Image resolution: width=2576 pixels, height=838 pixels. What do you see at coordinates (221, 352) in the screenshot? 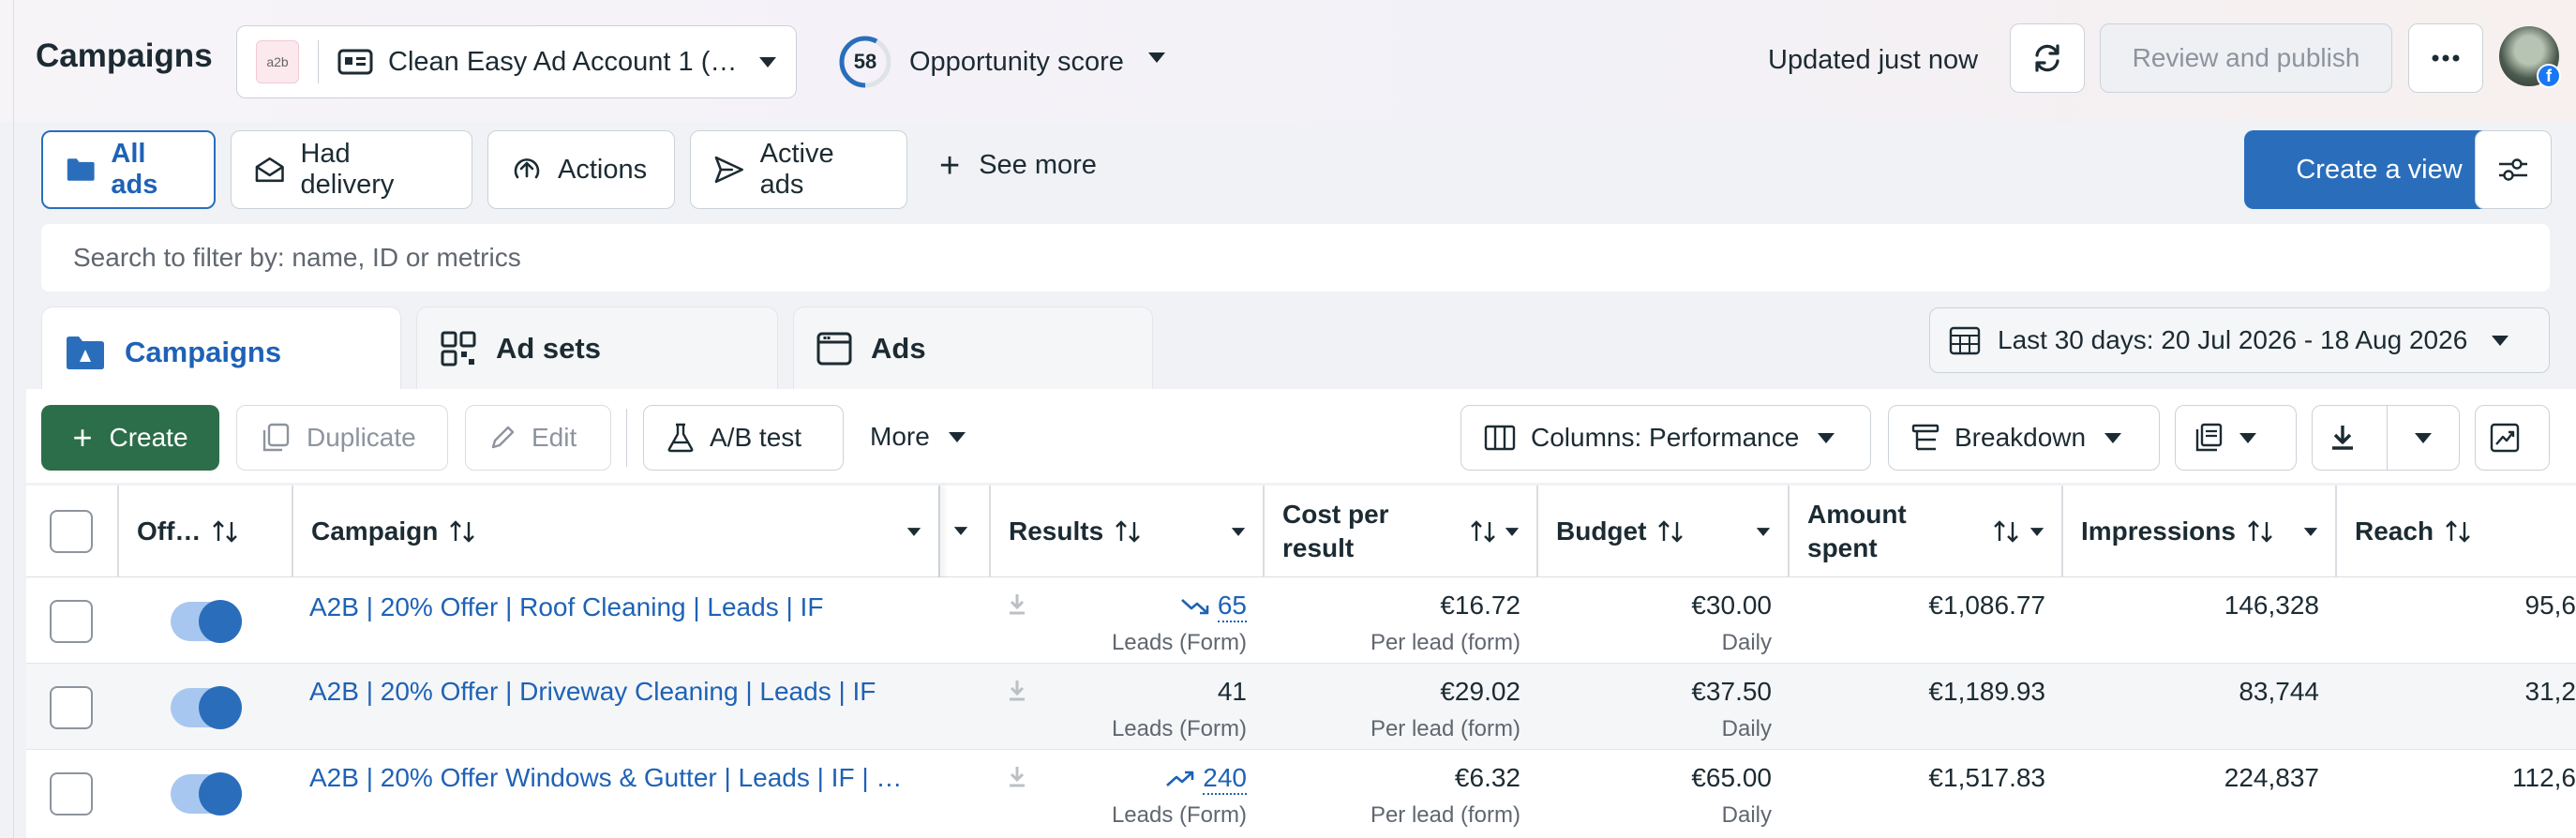
I see `tab-campaigns: Campaigns` at bounding box center [221, 352].